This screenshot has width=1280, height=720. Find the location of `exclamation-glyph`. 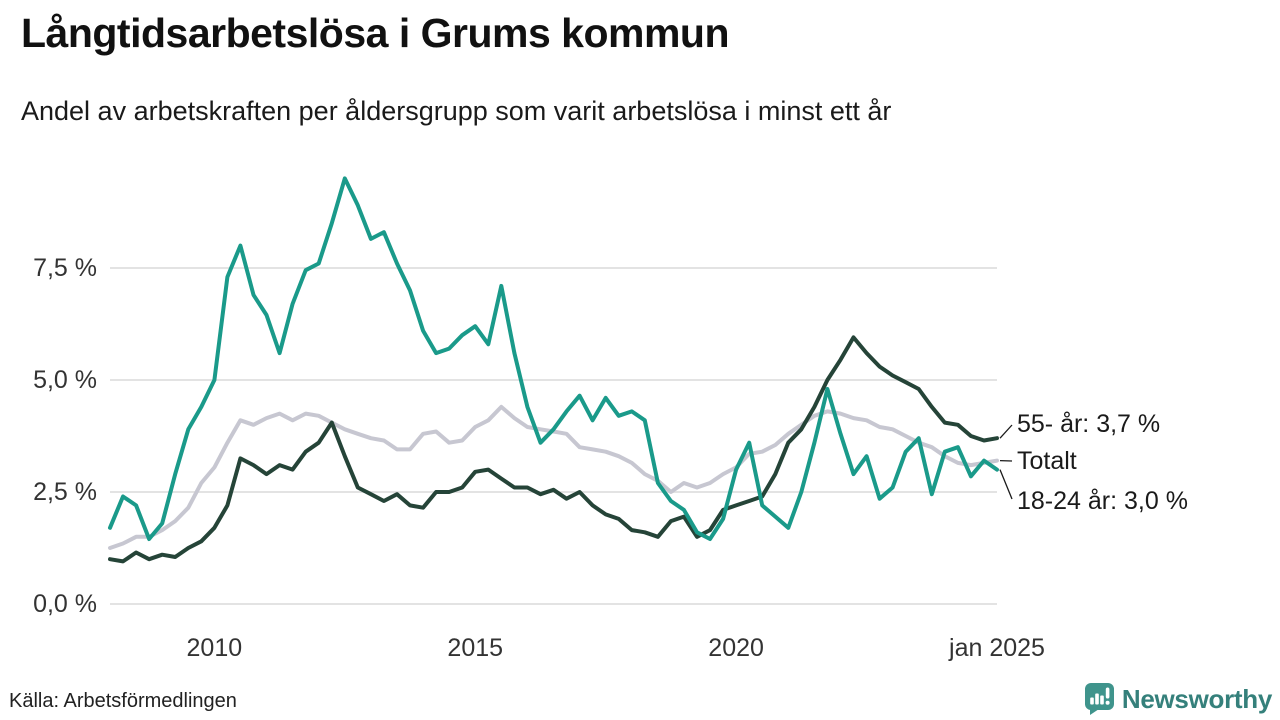

exclamation-glyph is located at coordinates (1107, 696).